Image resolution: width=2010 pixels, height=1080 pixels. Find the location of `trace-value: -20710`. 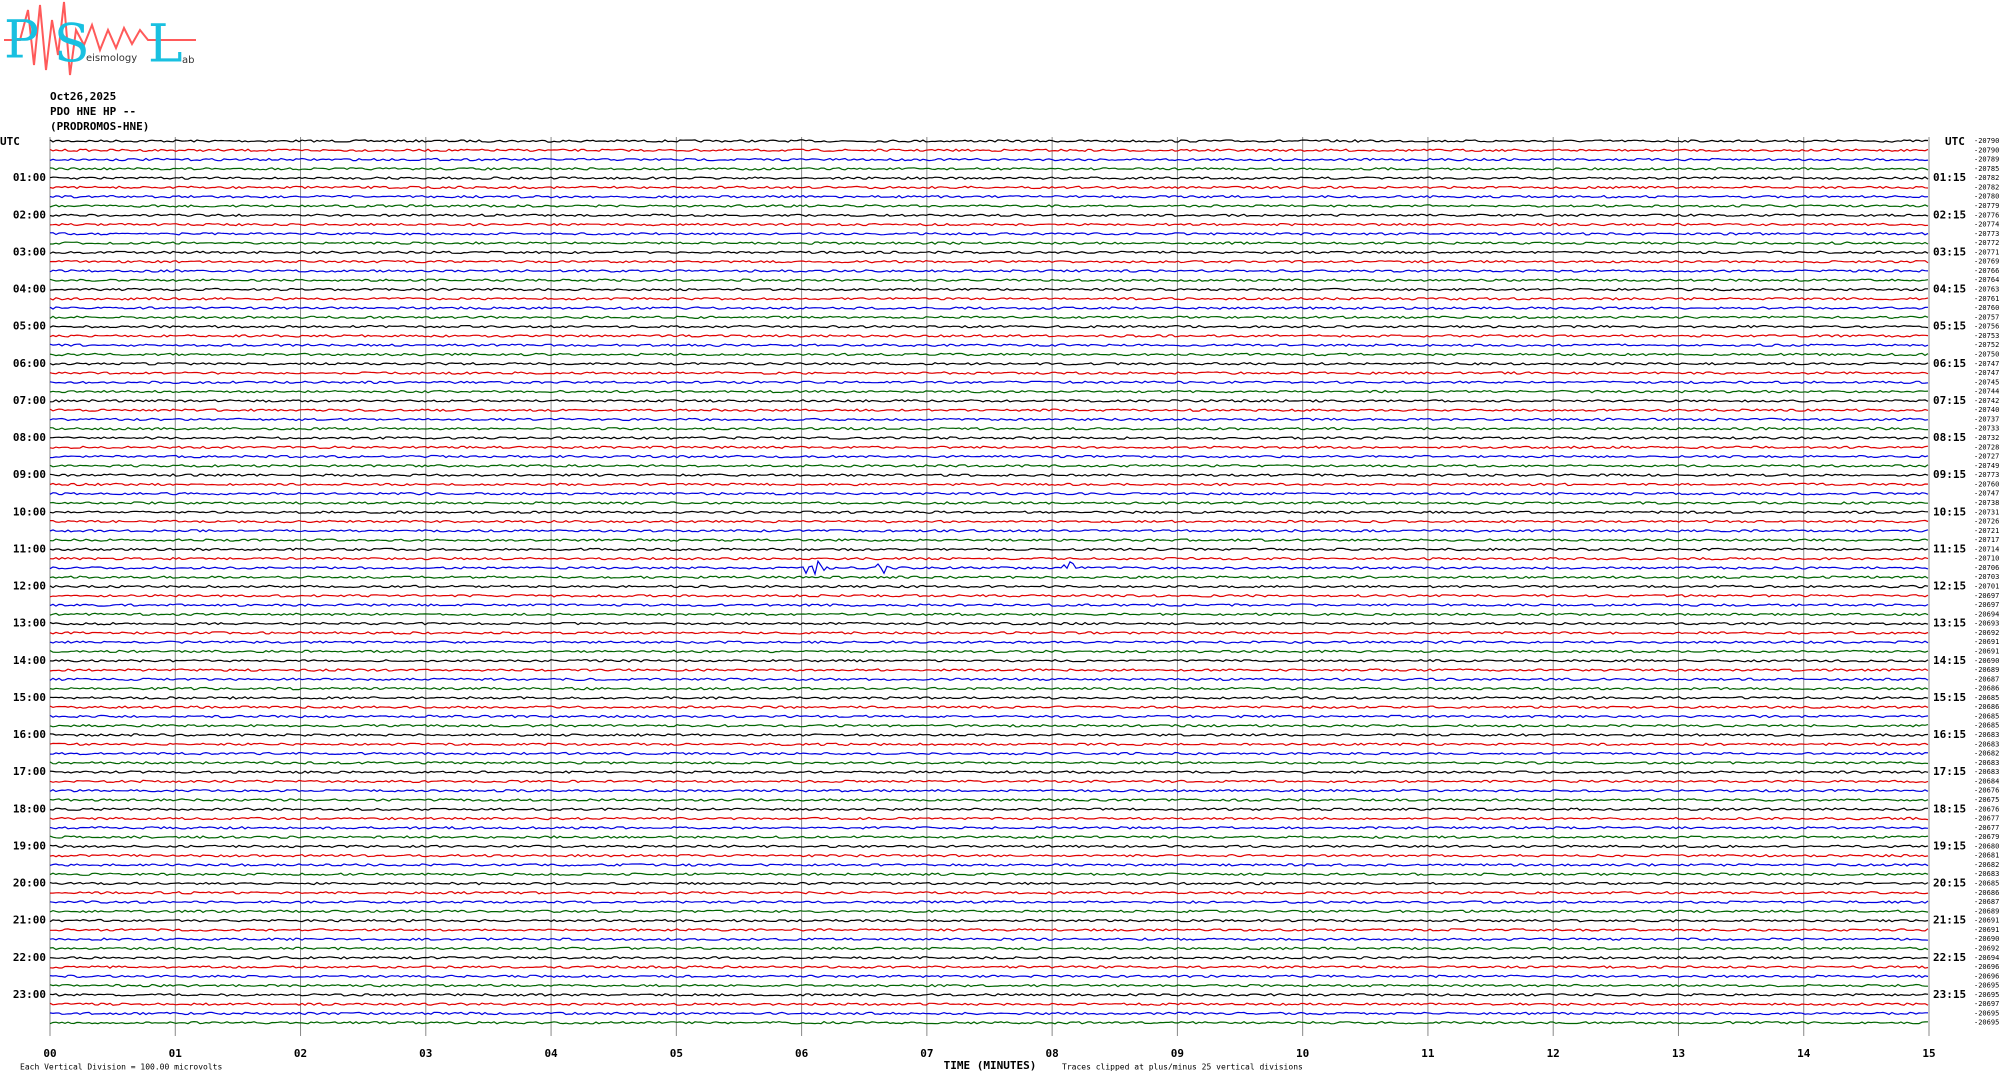

trace-value: -20710 is located at coordinates (1986, 559).